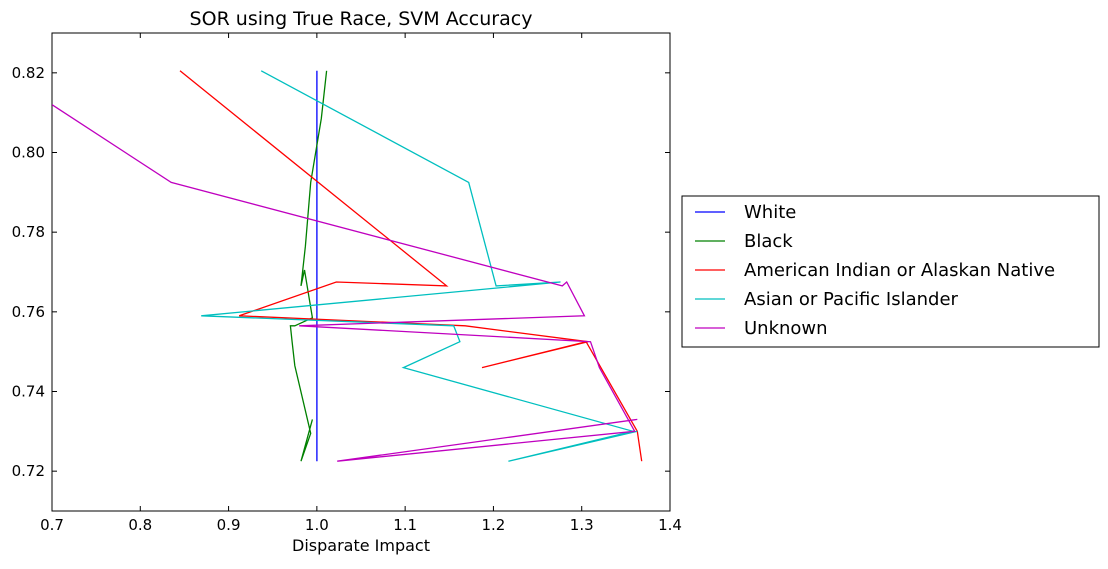 This screenshot has width=1108, height=569. Describe the element at coordinates (786, 328) in the screenshot. I see `legend-label-4: Unknown` at that location.